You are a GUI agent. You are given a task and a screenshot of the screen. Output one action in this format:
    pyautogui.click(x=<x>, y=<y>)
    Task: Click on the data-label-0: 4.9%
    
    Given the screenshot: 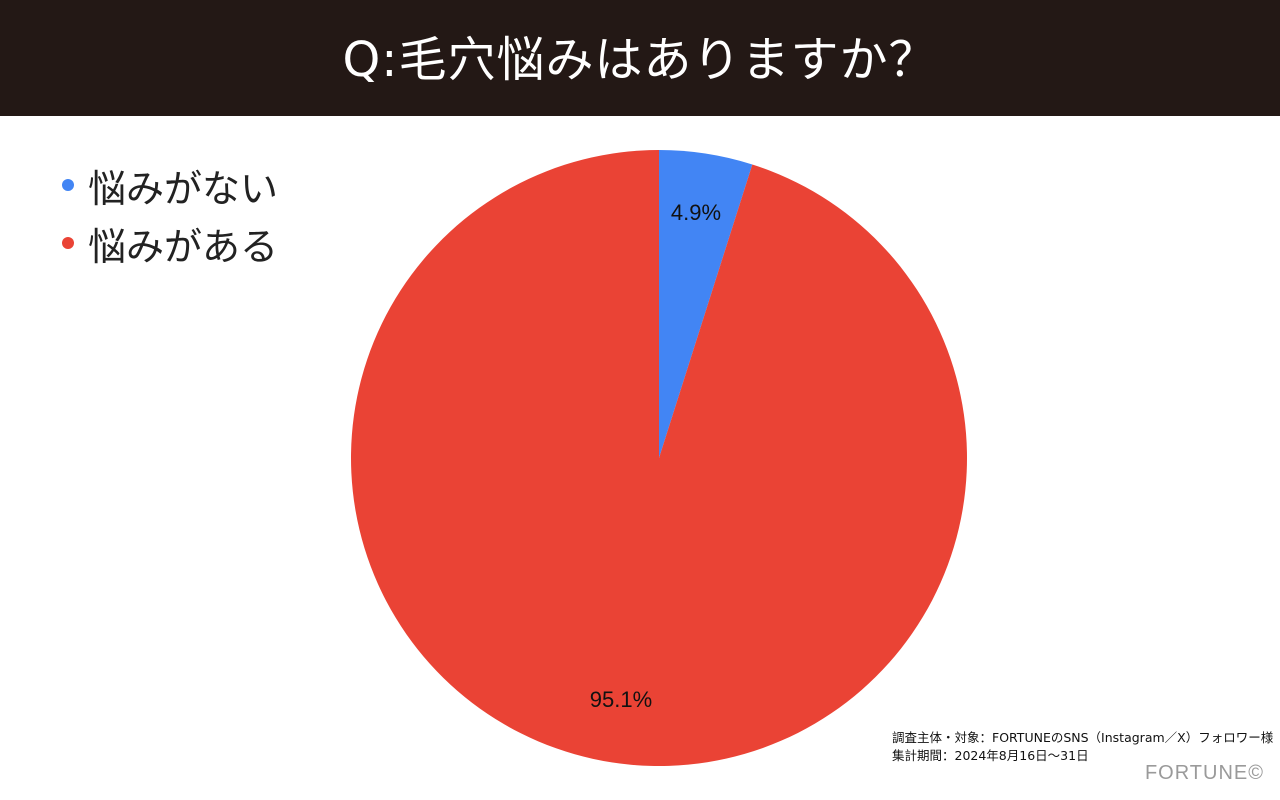 What is the action you would take?
    pyautogui.click(x=696, y=212)
    